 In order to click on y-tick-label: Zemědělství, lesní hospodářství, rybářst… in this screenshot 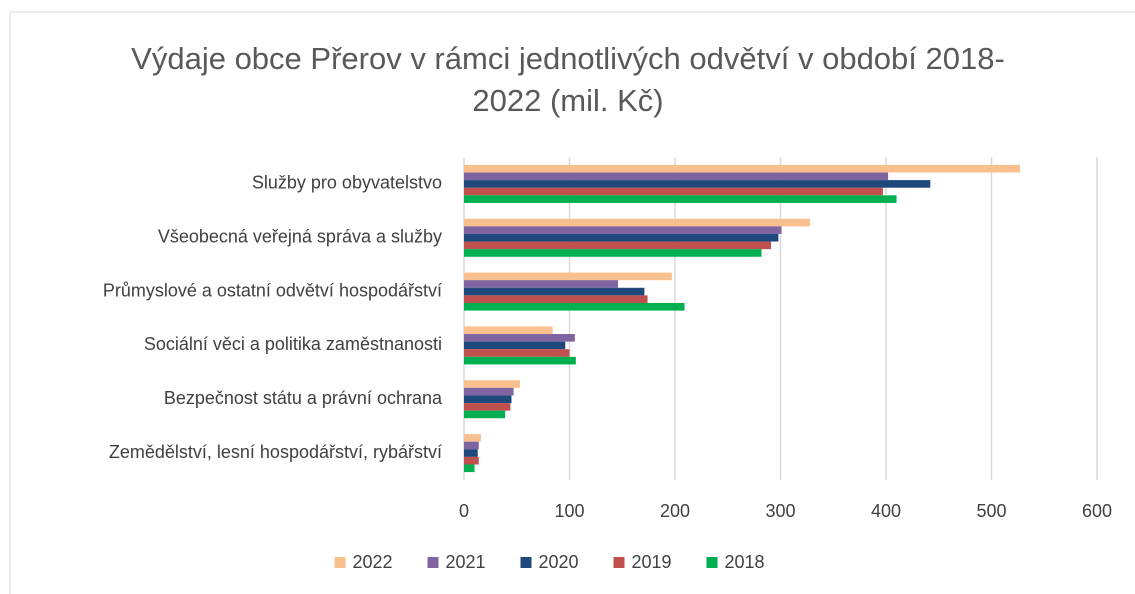, I will do `click(275, 452)`.